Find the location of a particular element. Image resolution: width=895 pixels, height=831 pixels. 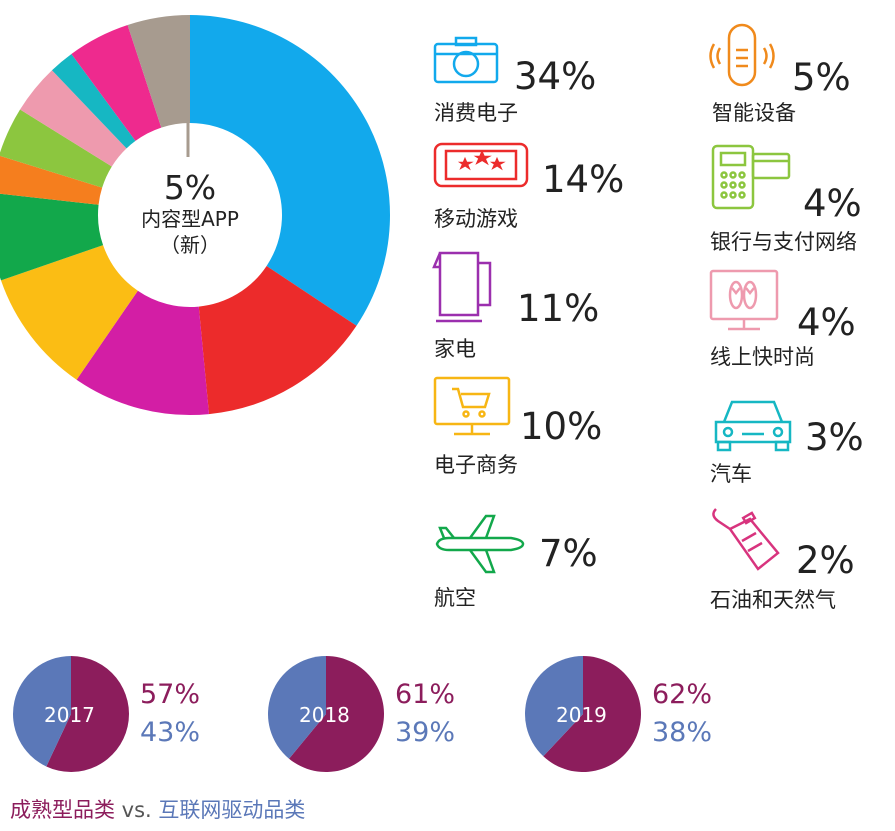

donut-center-label: 5% 内容型APP （新） is located at coordinates (190, 214).